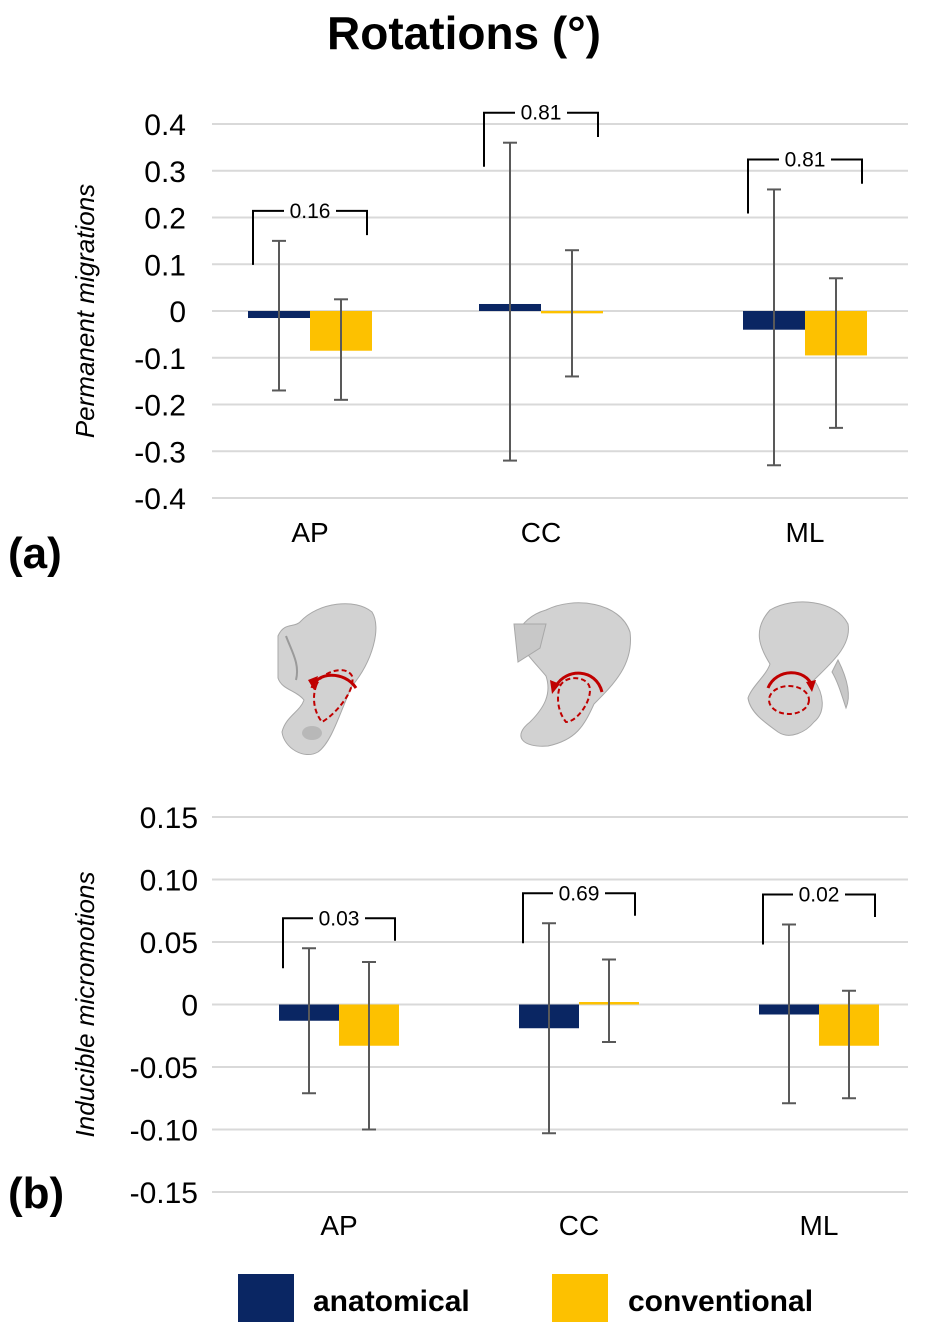 The image size is (928, 1324). I want to click on y-tick-label-b: 0.10, so click(169, 881).